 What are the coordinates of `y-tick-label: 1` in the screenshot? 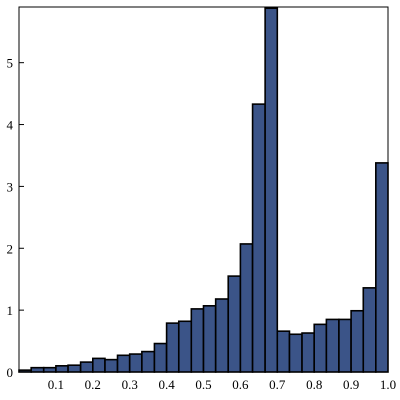 It's located at (10, 310).